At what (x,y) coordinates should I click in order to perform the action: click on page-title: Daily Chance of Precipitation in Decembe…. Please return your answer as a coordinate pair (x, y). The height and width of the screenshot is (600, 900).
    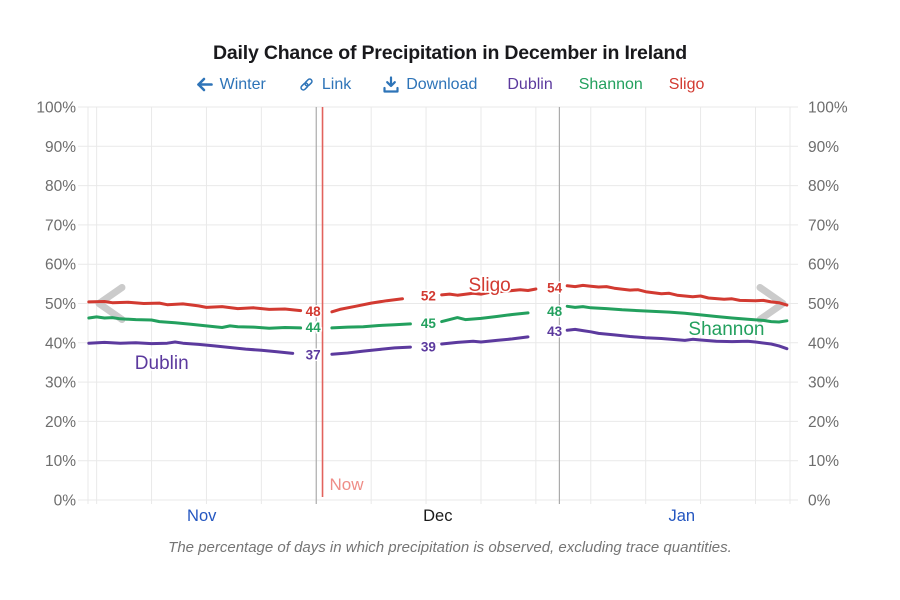
    Looking at the image, I should click on (450, 53).